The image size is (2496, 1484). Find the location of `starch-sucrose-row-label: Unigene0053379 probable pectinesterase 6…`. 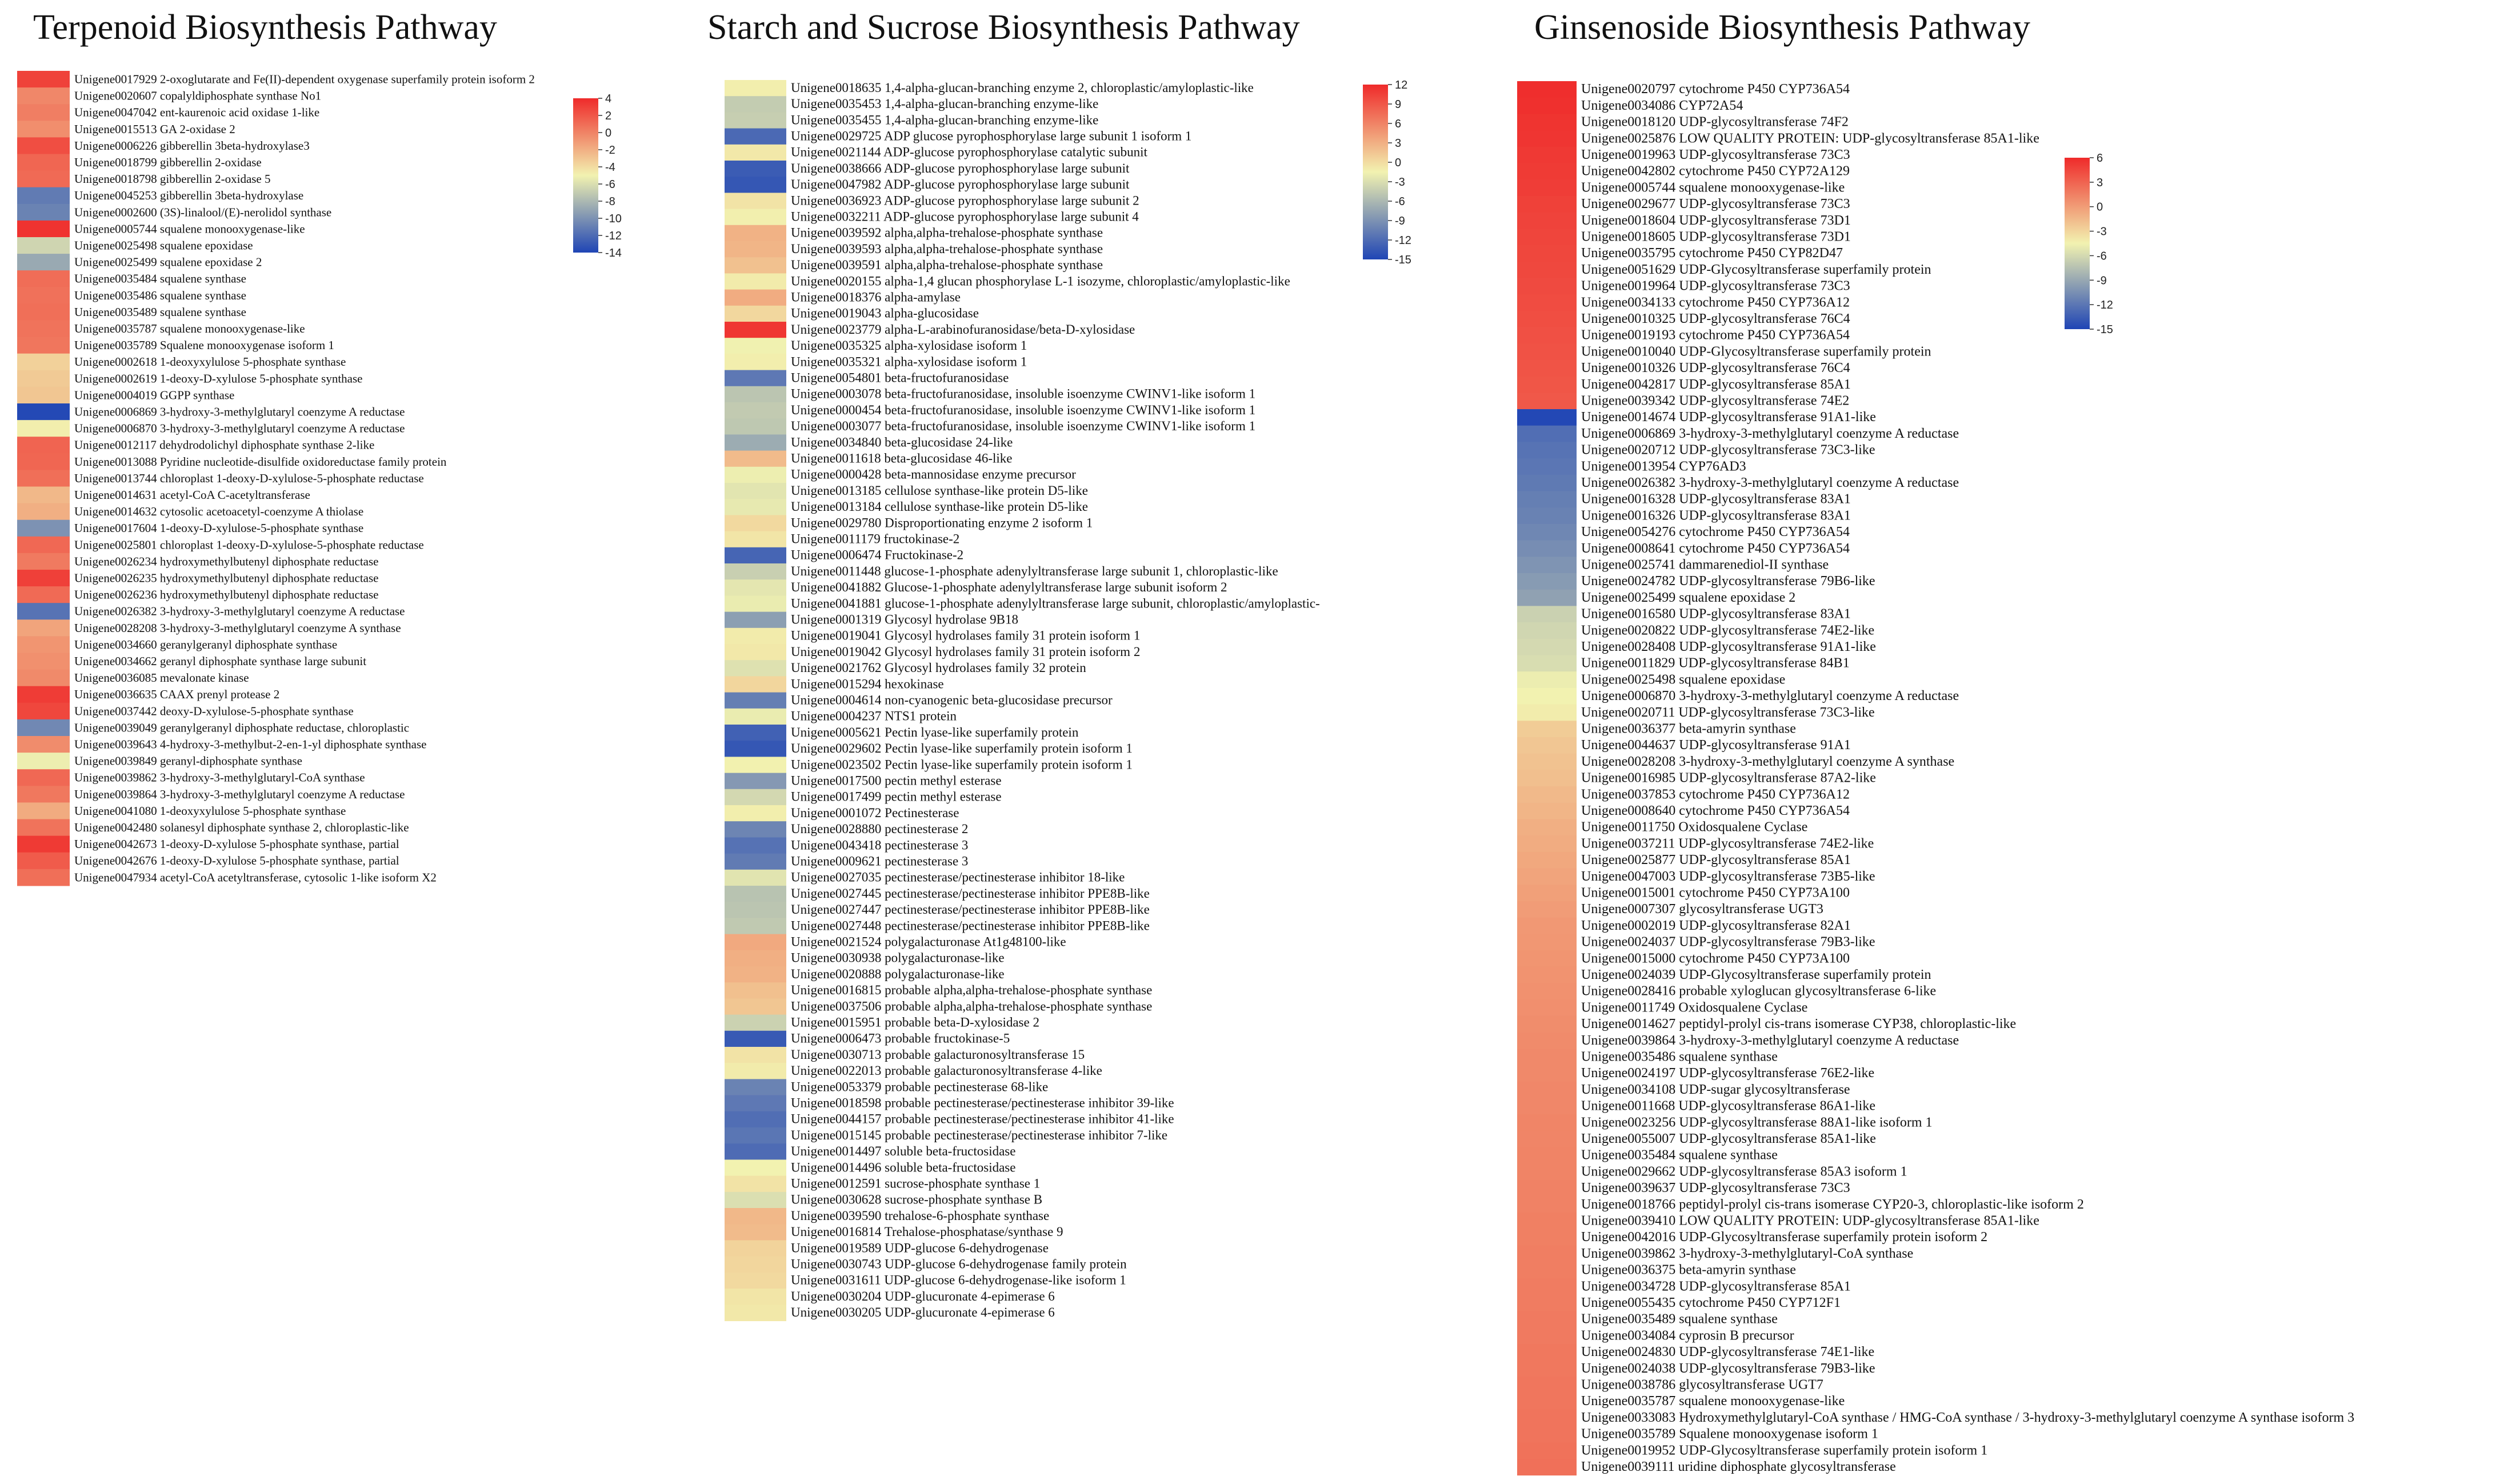

starch-sucrose-row-label: Unigene0053379 probable pectinesterase 6… is located at coordinates (919, 1086).